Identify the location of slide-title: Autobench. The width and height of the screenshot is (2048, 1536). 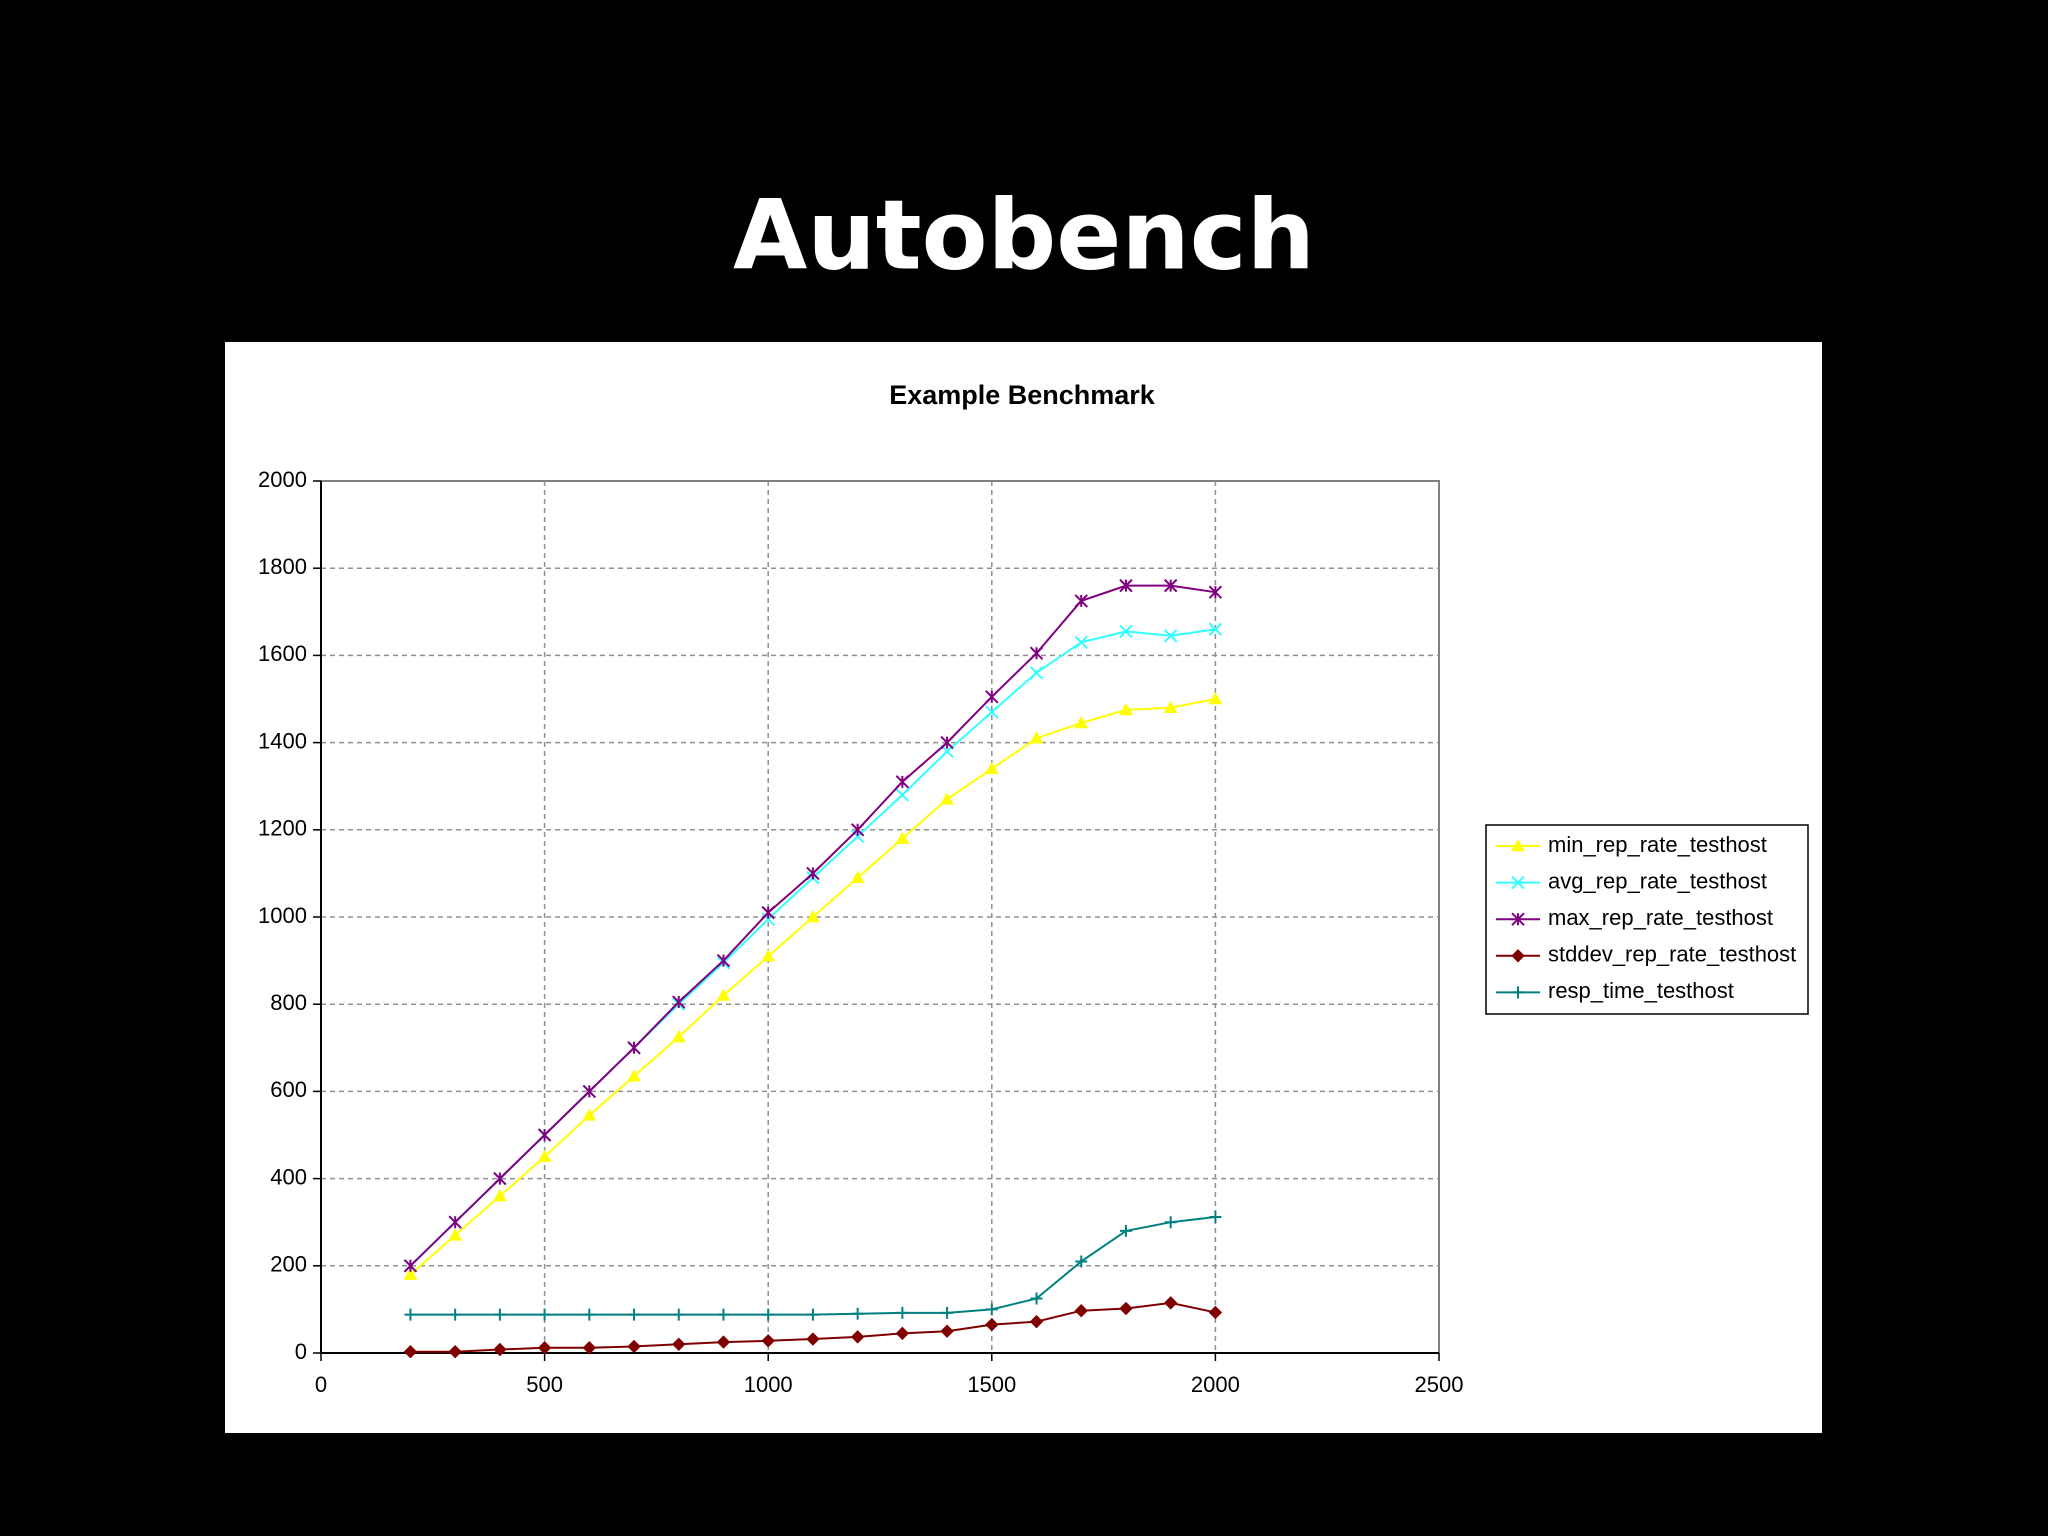
(1024, 235).